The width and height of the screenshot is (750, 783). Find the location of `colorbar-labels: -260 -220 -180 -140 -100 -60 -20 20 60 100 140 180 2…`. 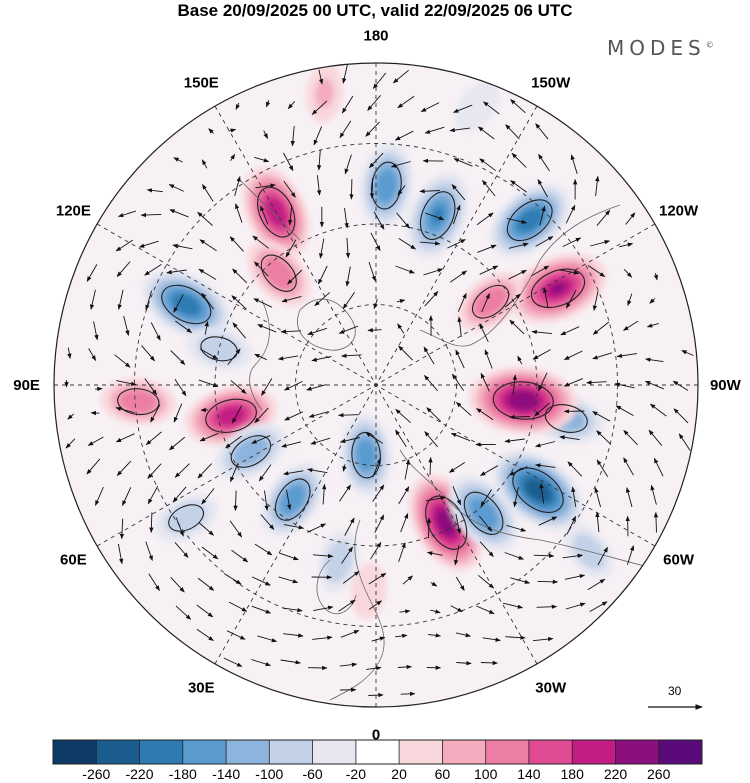

colorbar-labels: -260 -220 -180 -140 -100 -60 -20 20 60 100 140 180 2… is located at coordinates (375, 774).